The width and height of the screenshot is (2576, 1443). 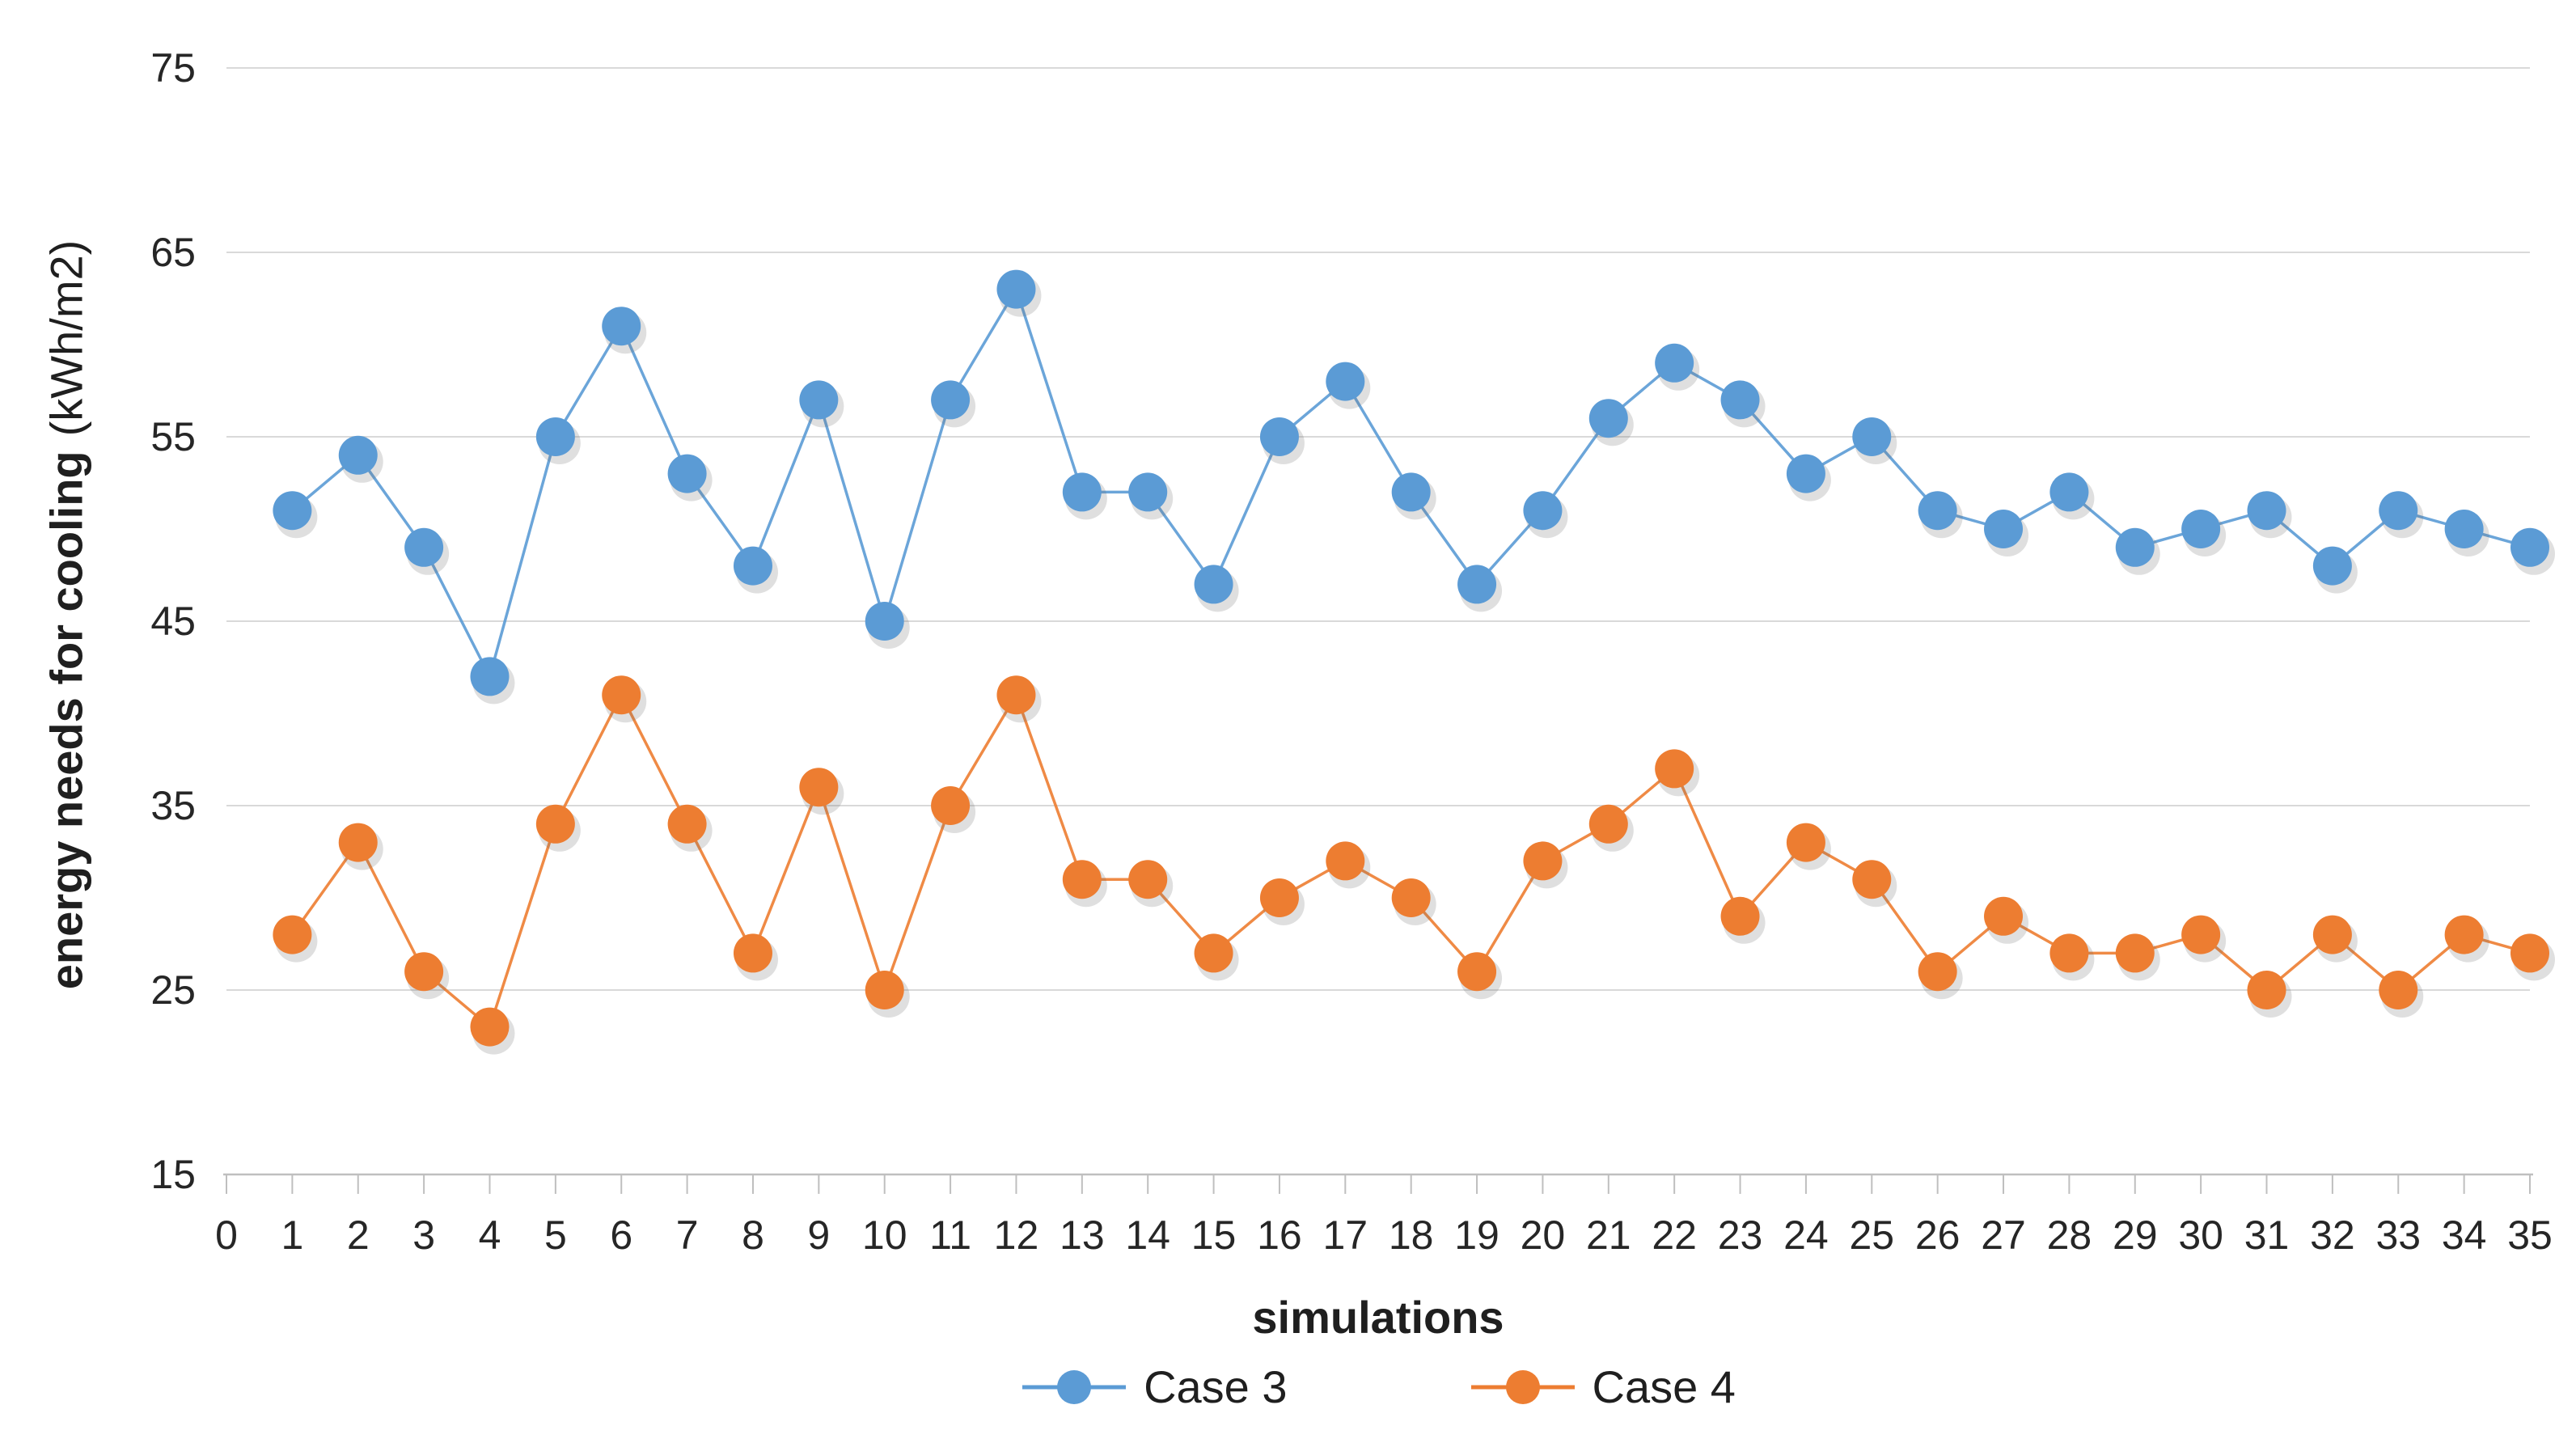 What do you see at coordinates (1216, 1386) in the screenshot?
I see `legend-label-case-3: Case 3` at bounding box center [1216, 1386].